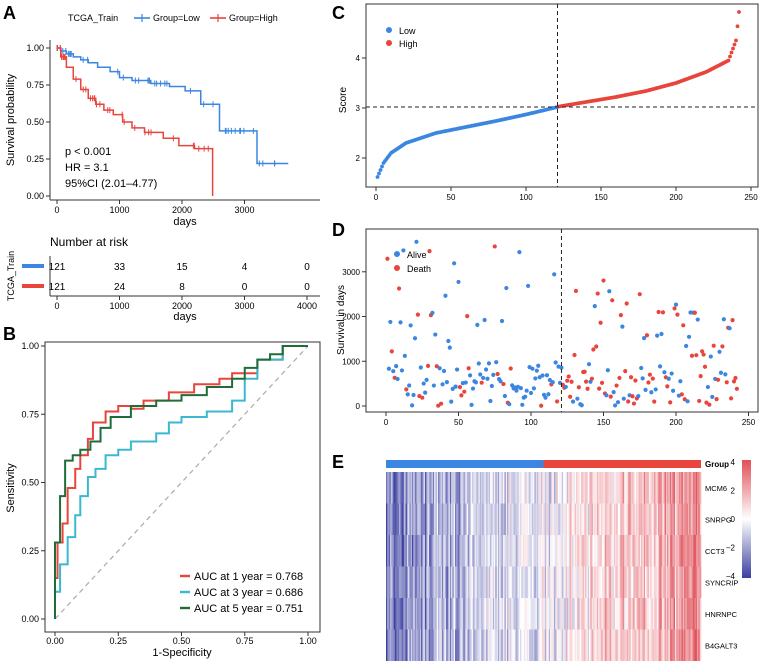  I want to click on score-y-tick-label: 2, so click(358, 158).